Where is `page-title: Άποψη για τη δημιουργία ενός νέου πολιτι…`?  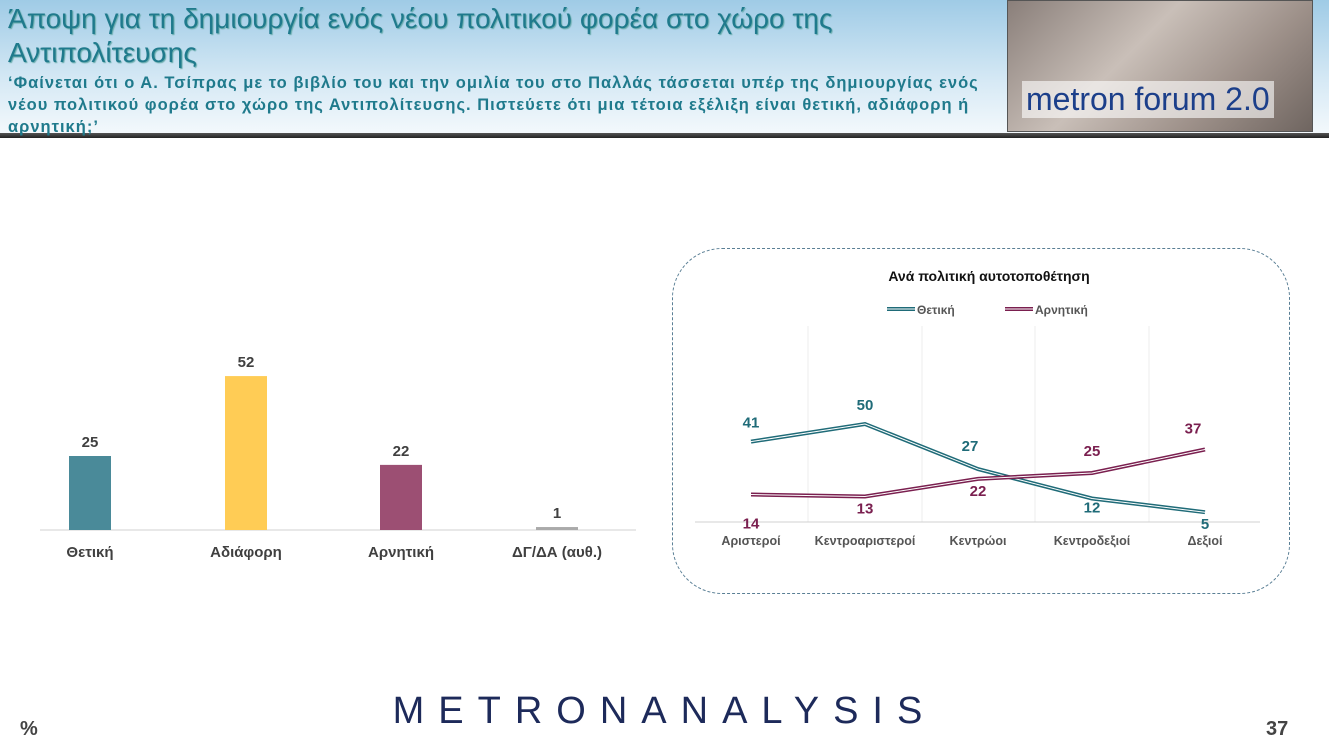
page-title: Άποψη για τη δημιουργία ενός νέου πολιτι… is located at coordinates (420, 35).